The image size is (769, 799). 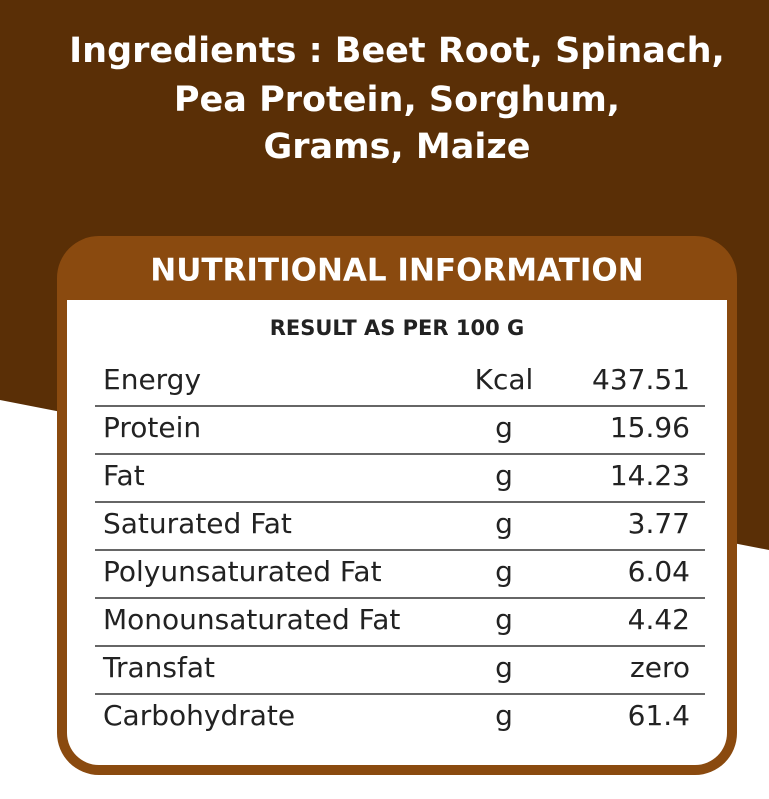 I want to click on ingredients-line: Pea Protein, Sorghum,, so click(x=397, y=100).